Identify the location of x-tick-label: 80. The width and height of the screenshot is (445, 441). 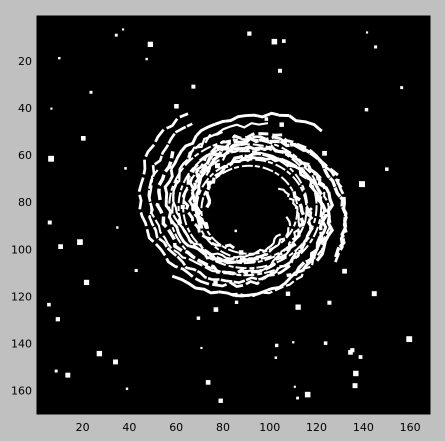
(223, 427).